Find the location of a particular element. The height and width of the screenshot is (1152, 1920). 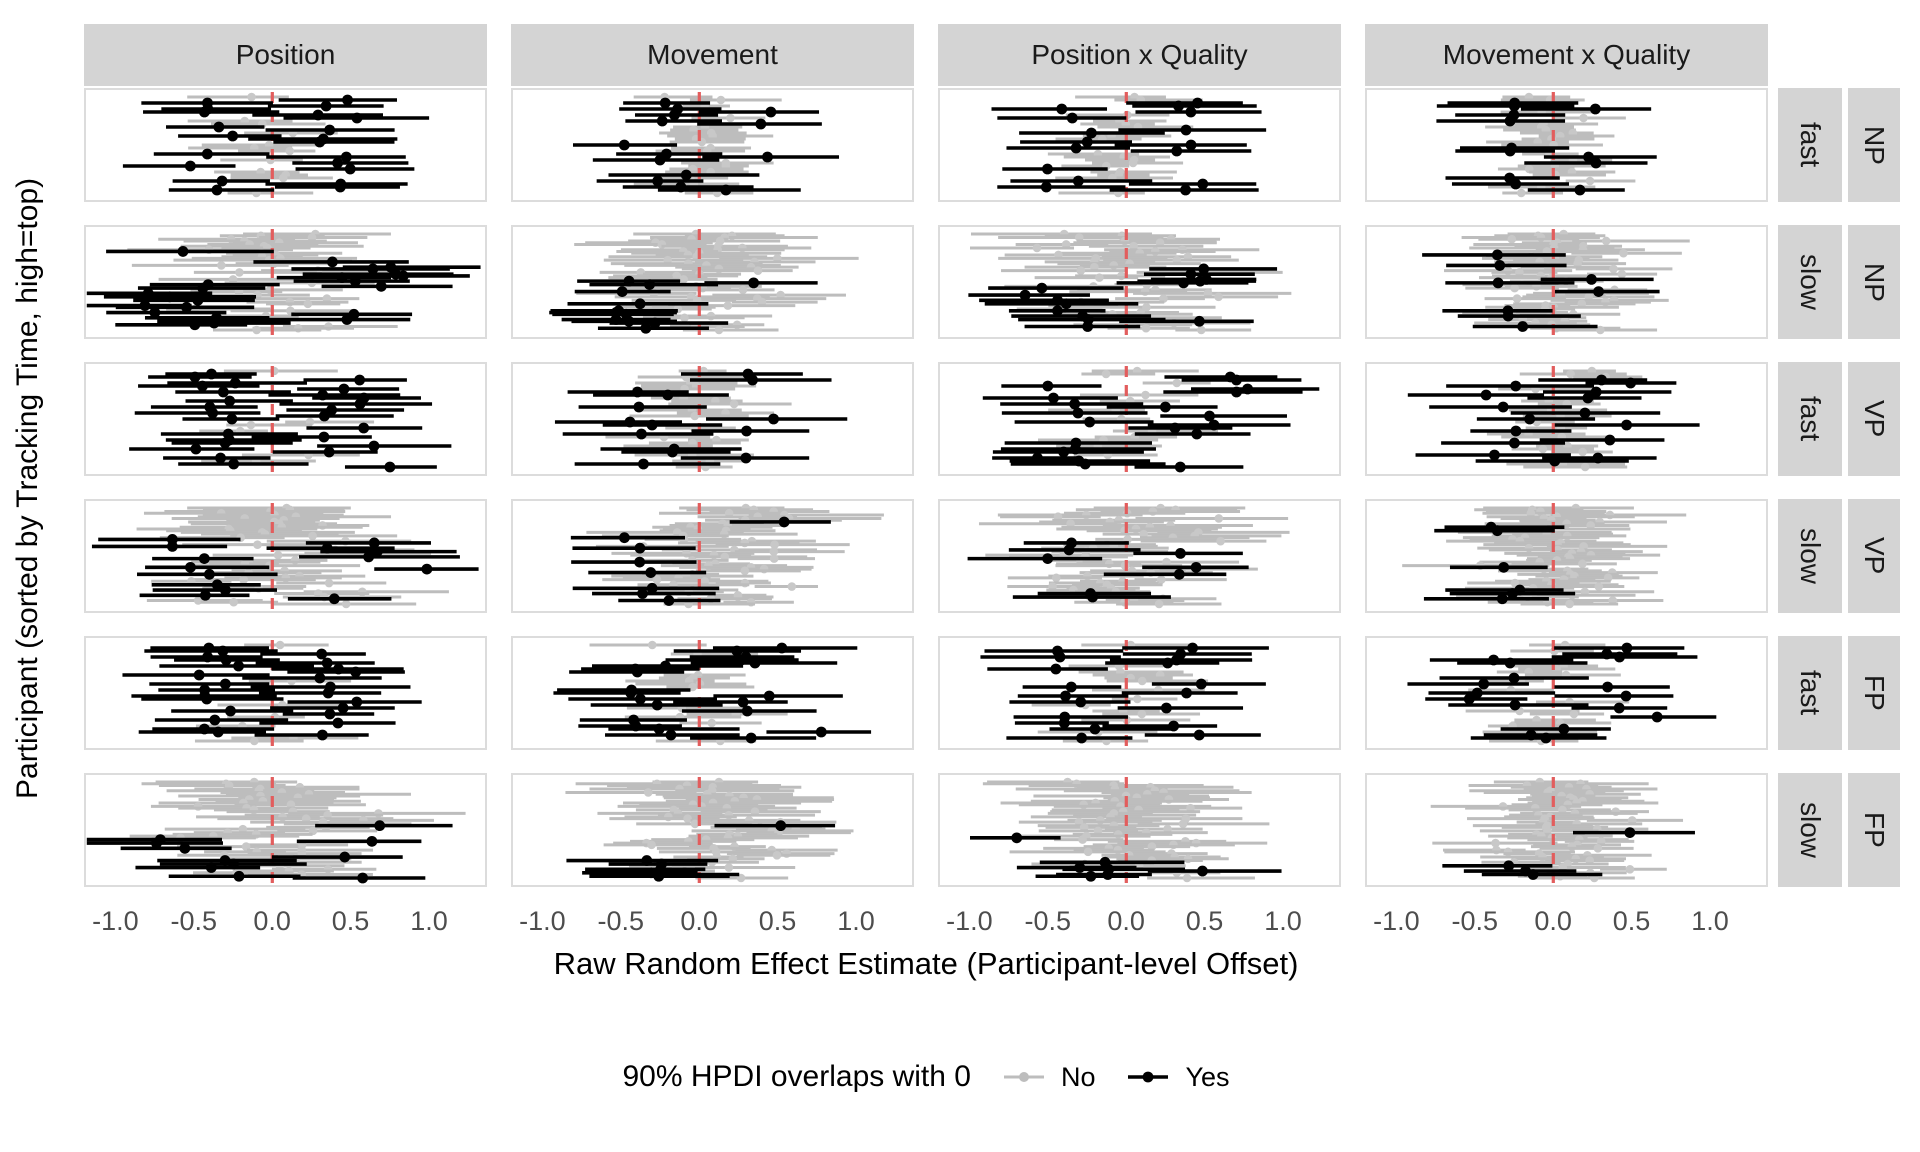

facet-panel-c1-r4 is located at coordinates (285, 556).